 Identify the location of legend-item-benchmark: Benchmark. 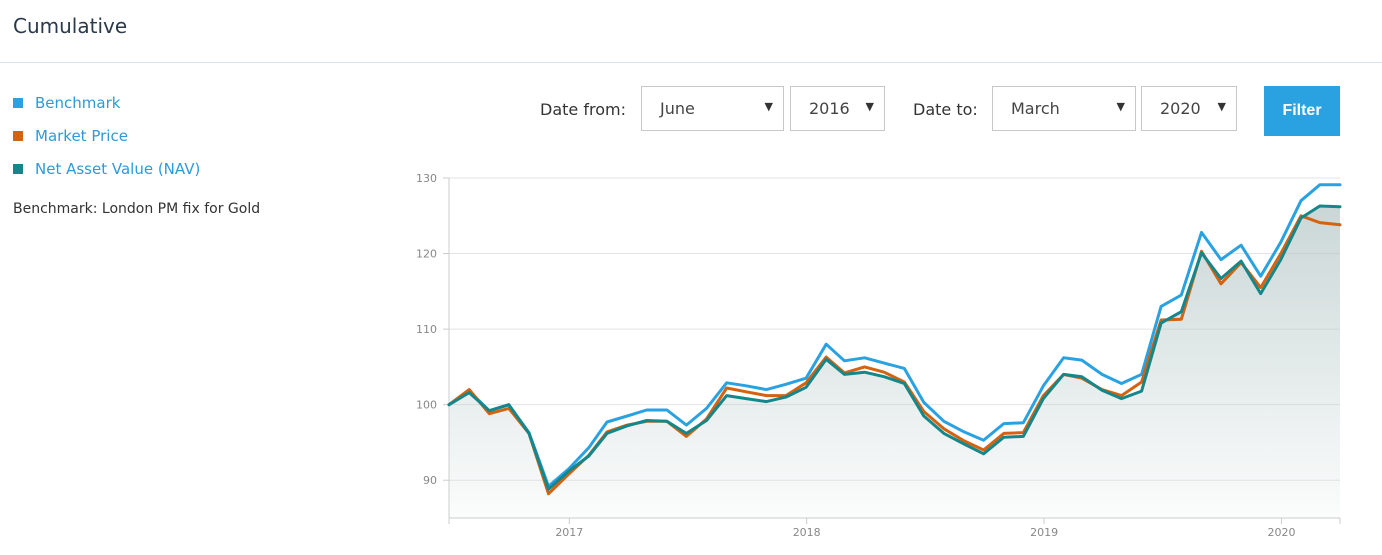
(106, 102).